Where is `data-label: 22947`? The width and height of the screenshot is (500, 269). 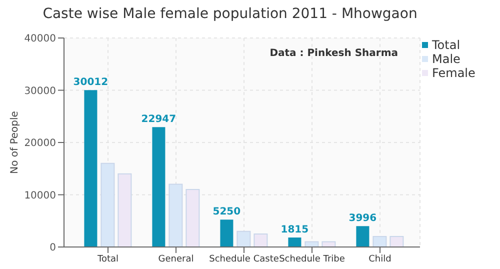
data-label: 22947 is located at coordinates (158, 120).